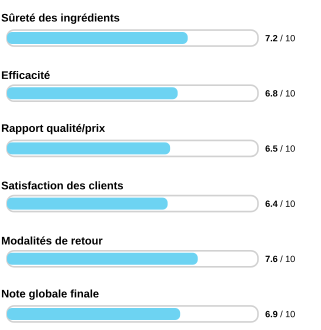 The height and width of the screenshot is (330, 321). What do you see at coordinates (61, 18) in the screenshot?
I see `y-tick-label: Sûreté des ingrédients` at bounding box center [61, 18].